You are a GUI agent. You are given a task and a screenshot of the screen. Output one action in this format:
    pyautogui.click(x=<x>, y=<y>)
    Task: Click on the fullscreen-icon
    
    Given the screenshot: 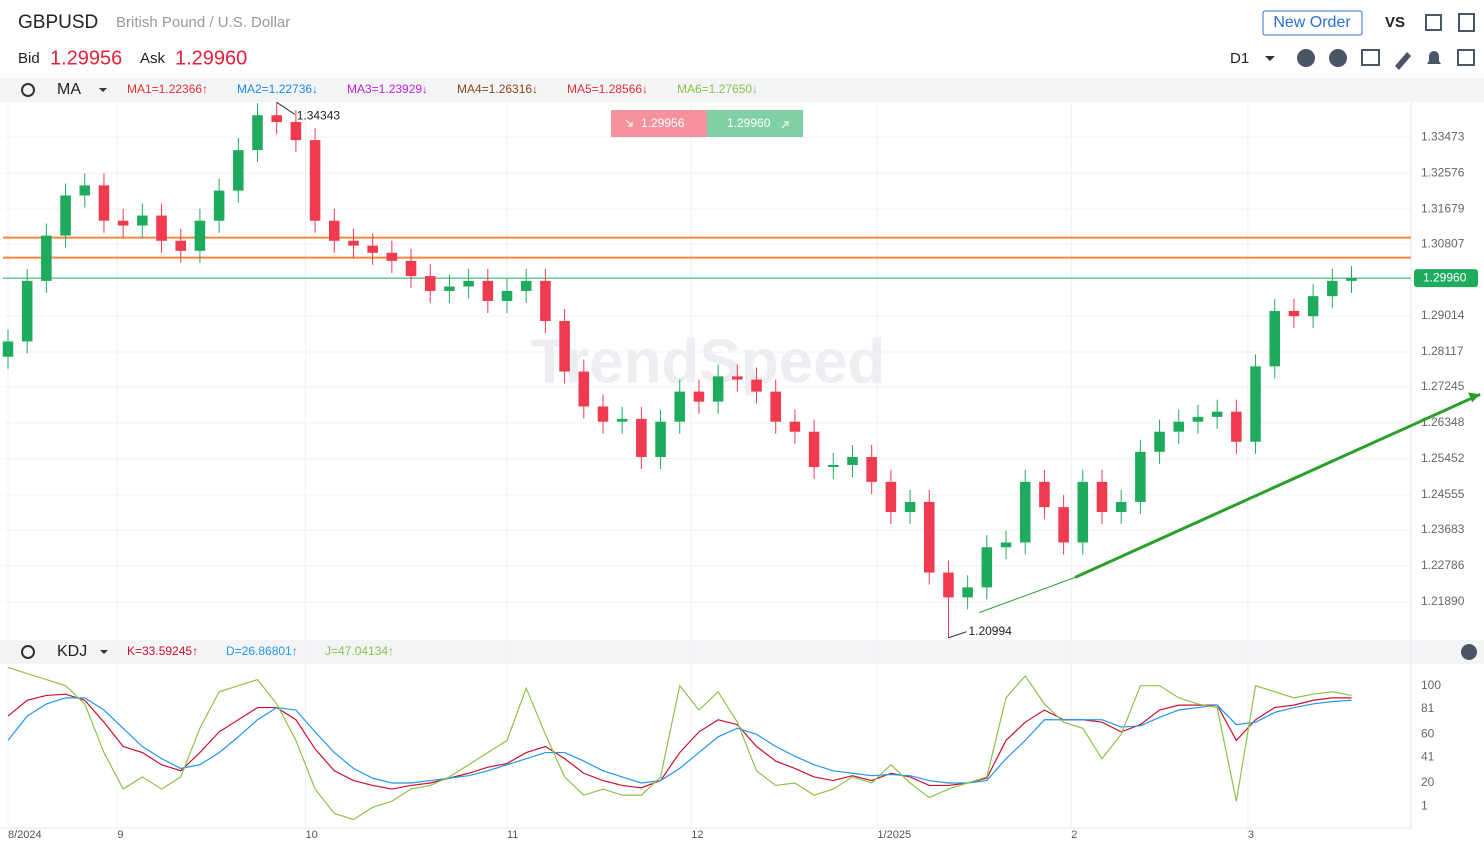 What is the action you would take?
    pyautogui.click(x=1433, y=22)
    